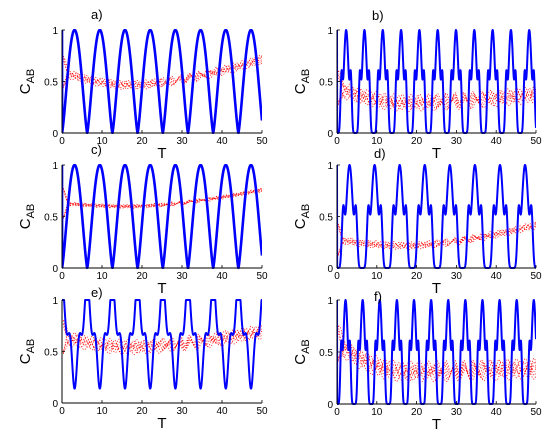  Describe the element at coordinates (96, 149) in the screenshot. I see `panel-label: c)` at that location.